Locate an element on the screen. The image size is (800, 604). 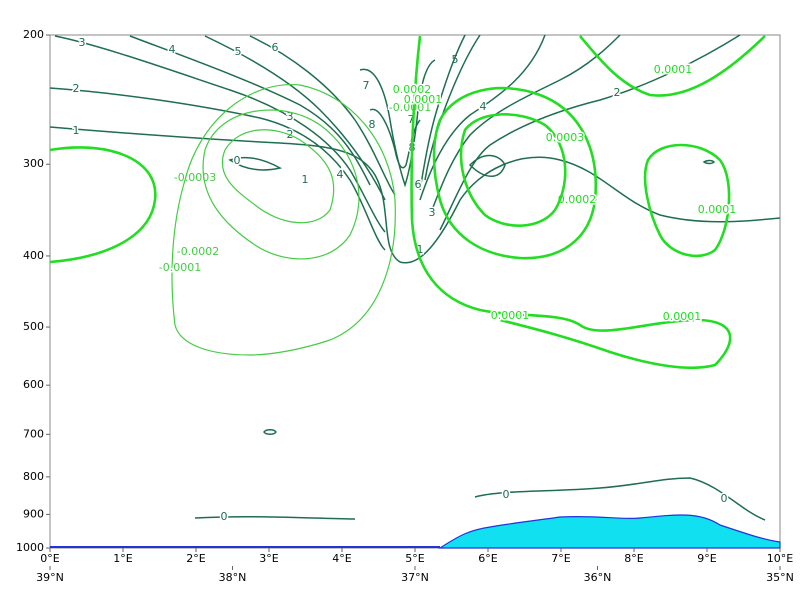
y-tick-label: 700 is located at coordinates (33, 433).